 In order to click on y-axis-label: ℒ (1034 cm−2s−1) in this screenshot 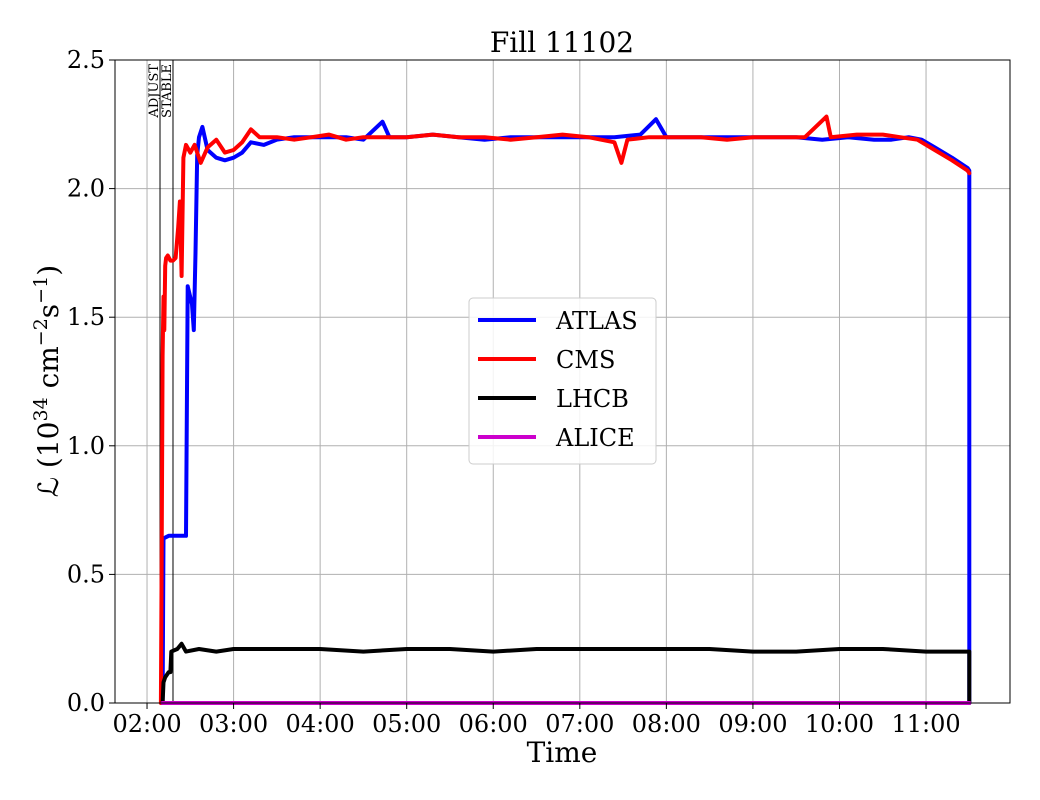, I will do `click(47, 381)`.